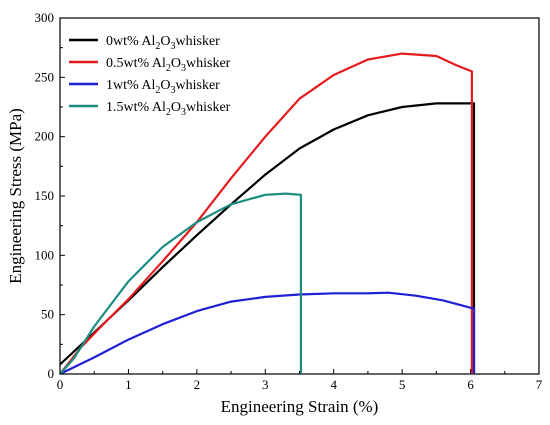 The height and width of the screenshot is (425, 550). Describe the element at coordinates (47, 314) in the screenshot. I see `y-tick-label: 50` at that location.